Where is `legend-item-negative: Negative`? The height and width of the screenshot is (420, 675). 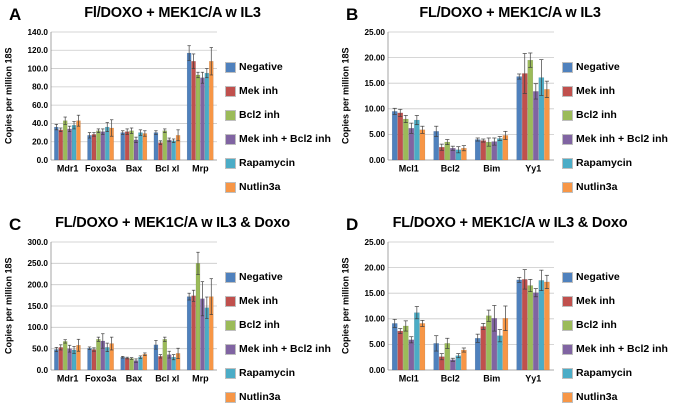
legend-item-negative: Negative is located at coordinates (615, 277).